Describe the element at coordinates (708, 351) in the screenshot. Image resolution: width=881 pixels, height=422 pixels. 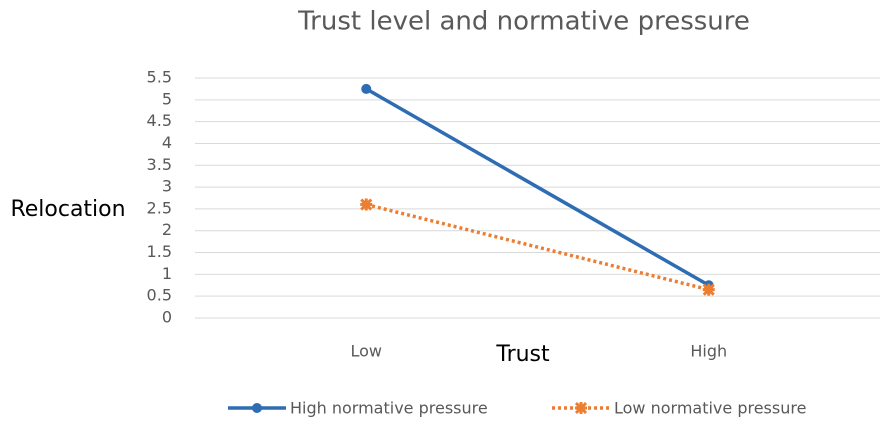
I see `x-tick-label: High` at that location.